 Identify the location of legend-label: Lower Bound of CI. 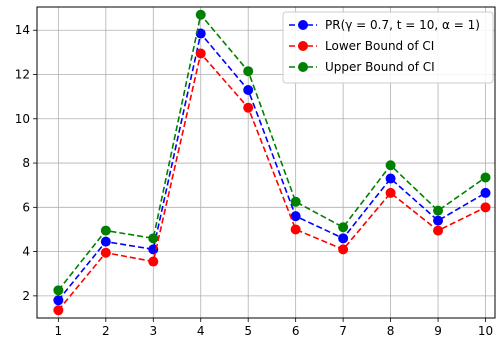
(379, 46).